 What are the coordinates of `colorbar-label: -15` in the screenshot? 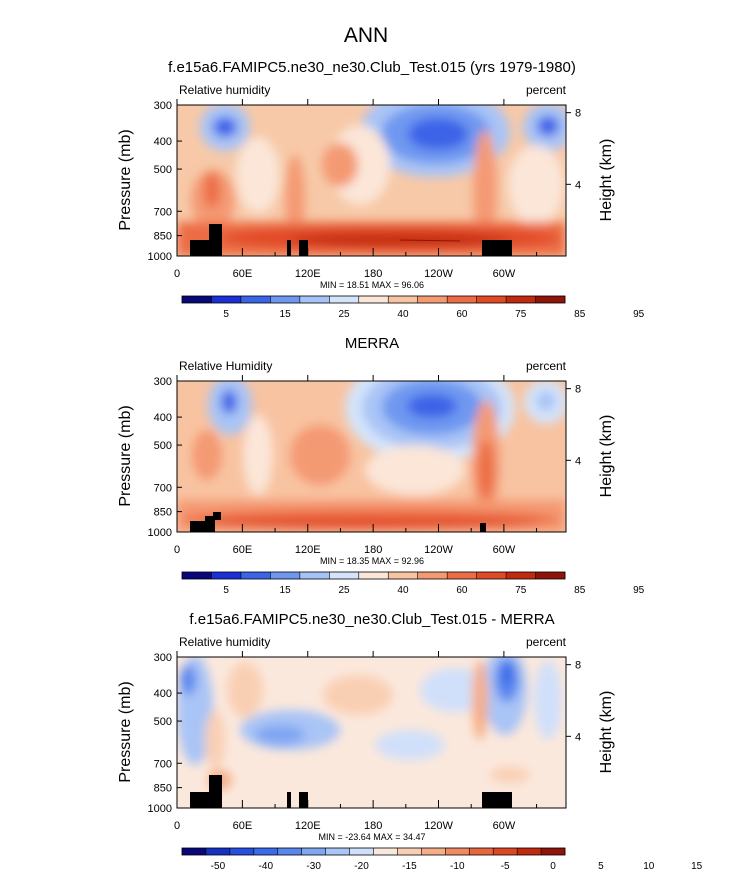 It's located at (409, 866).